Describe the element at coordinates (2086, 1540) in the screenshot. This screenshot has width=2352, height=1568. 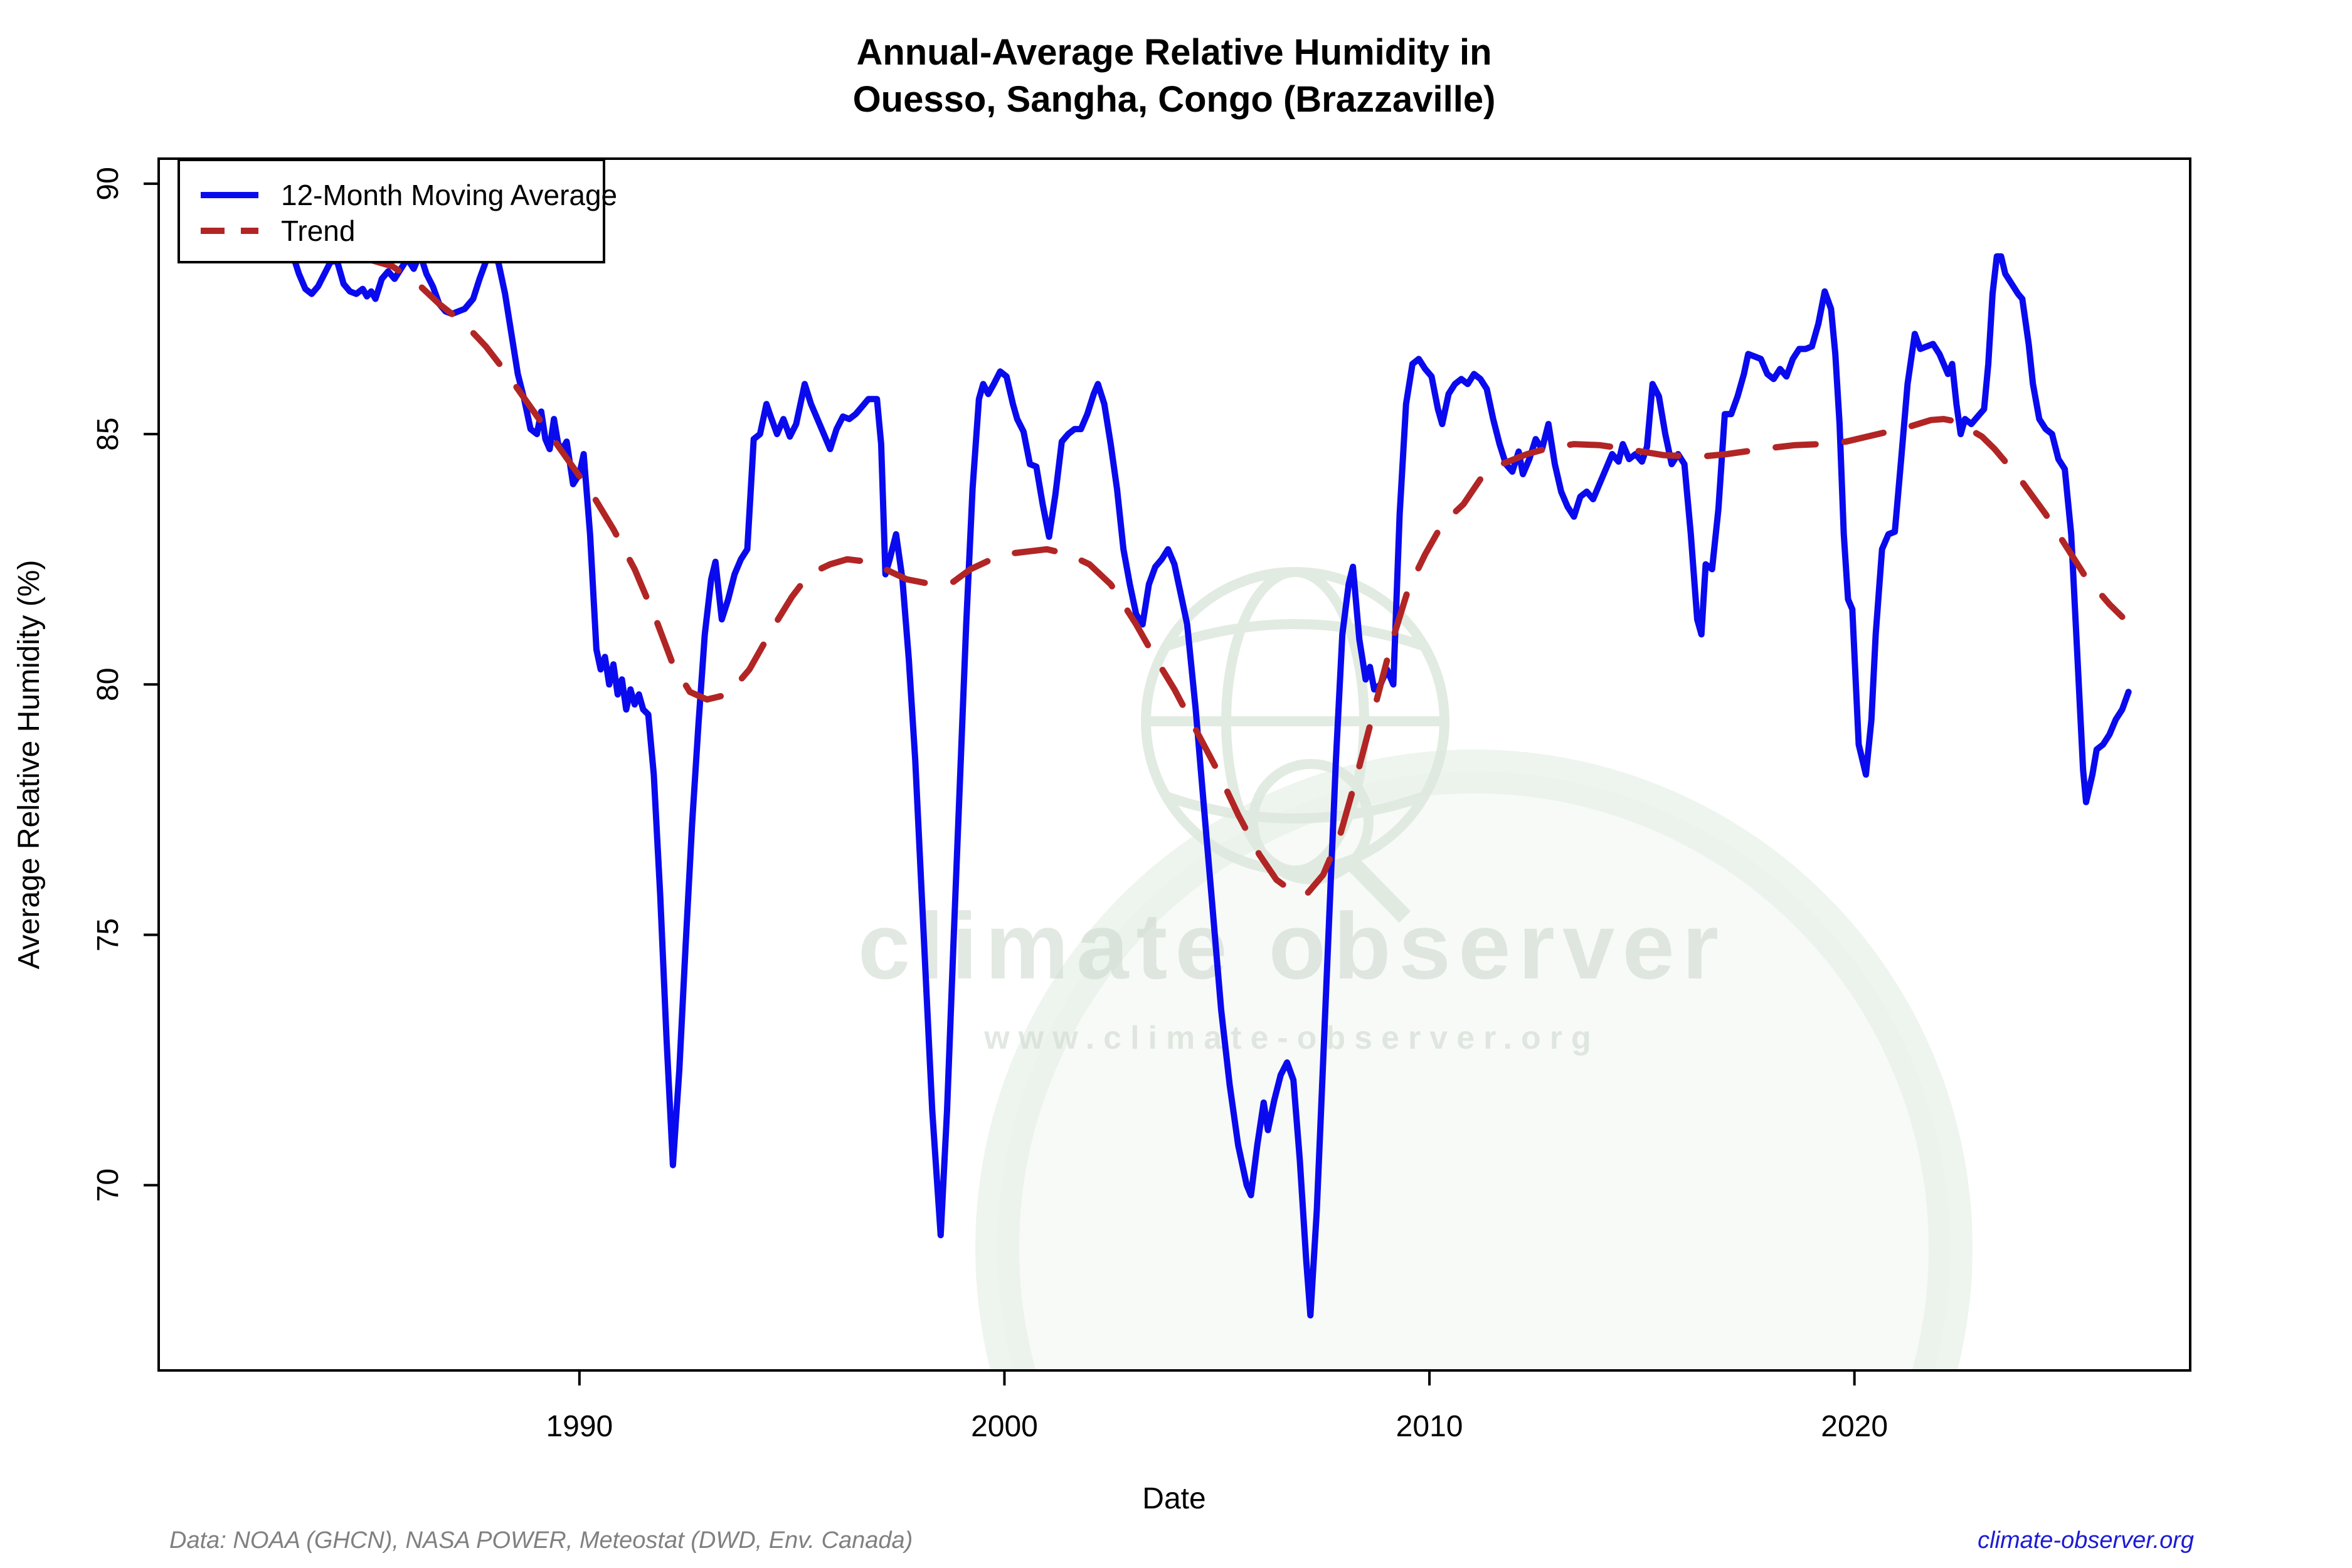
I see `site-link: climate-observer.org` at that location.